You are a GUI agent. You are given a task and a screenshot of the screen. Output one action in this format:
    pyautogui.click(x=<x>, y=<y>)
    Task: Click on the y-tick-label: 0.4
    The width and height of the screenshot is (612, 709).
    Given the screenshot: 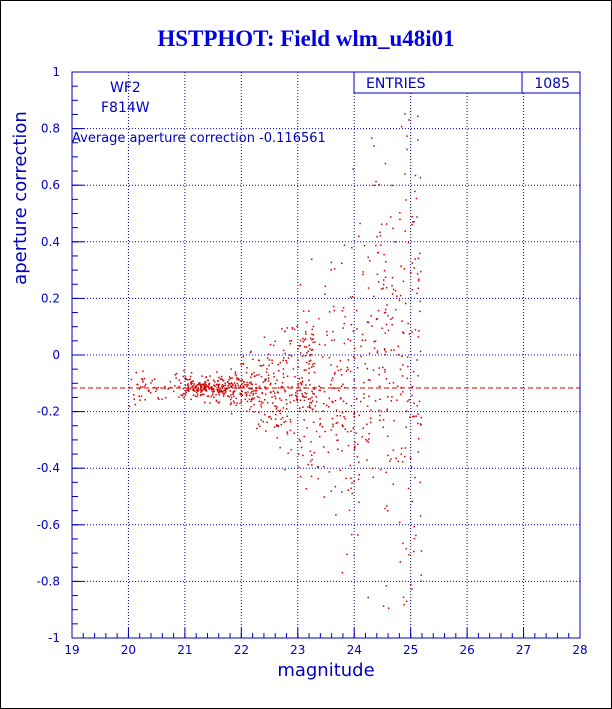 What is the action you would take?
    pyautogui.click(x=50, y=242)
    